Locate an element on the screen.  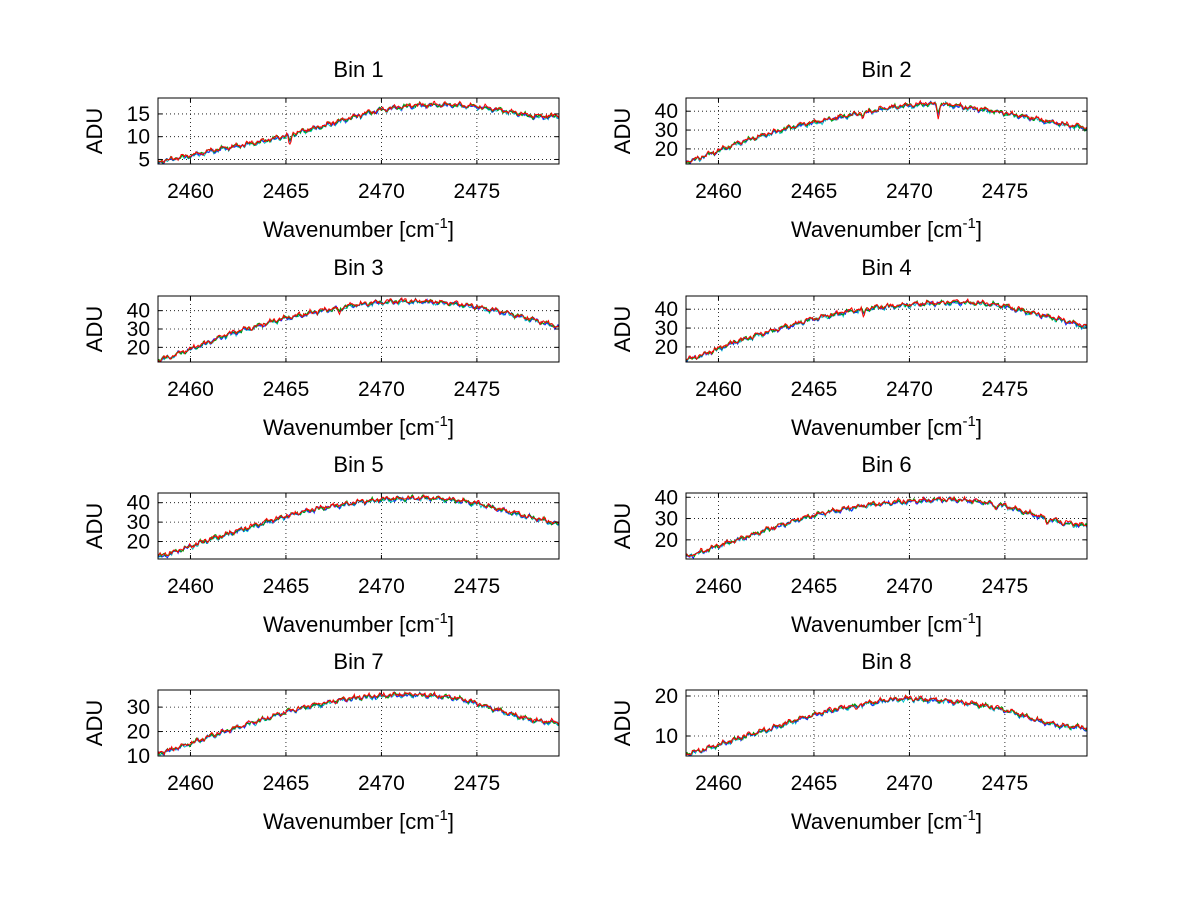
subplot-title: Bin 7 is located at coordinates (358, 661).